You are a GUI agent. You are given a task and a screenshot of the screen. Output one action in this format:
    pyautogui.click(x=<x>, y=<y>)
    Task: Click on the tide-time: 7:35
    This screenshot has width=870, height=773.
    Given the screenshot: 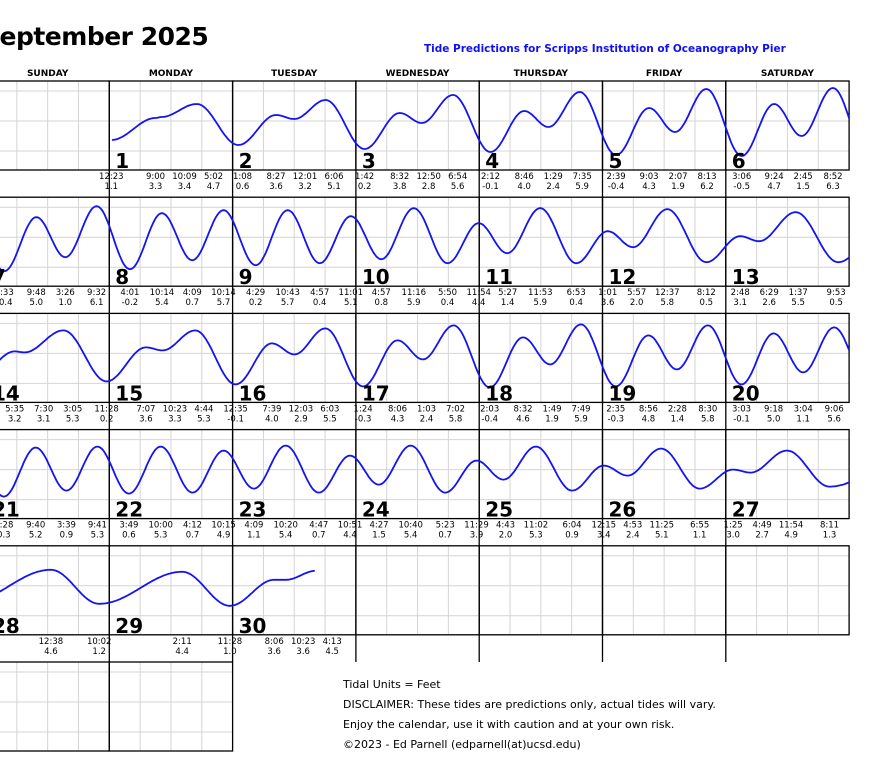 What is the action you would take?
    pyautogui.click(x=582, y=177)
    